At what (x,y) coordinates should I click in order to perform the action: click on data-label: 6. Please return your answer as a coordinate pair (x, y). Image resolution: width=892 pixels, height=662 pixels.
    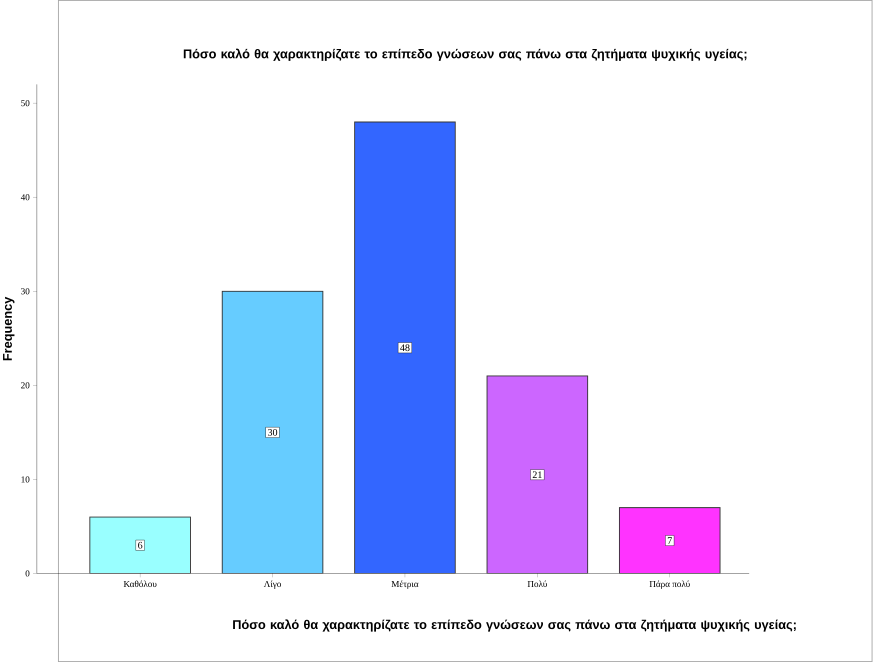
    Looking at the image, I should click on (140, 545).